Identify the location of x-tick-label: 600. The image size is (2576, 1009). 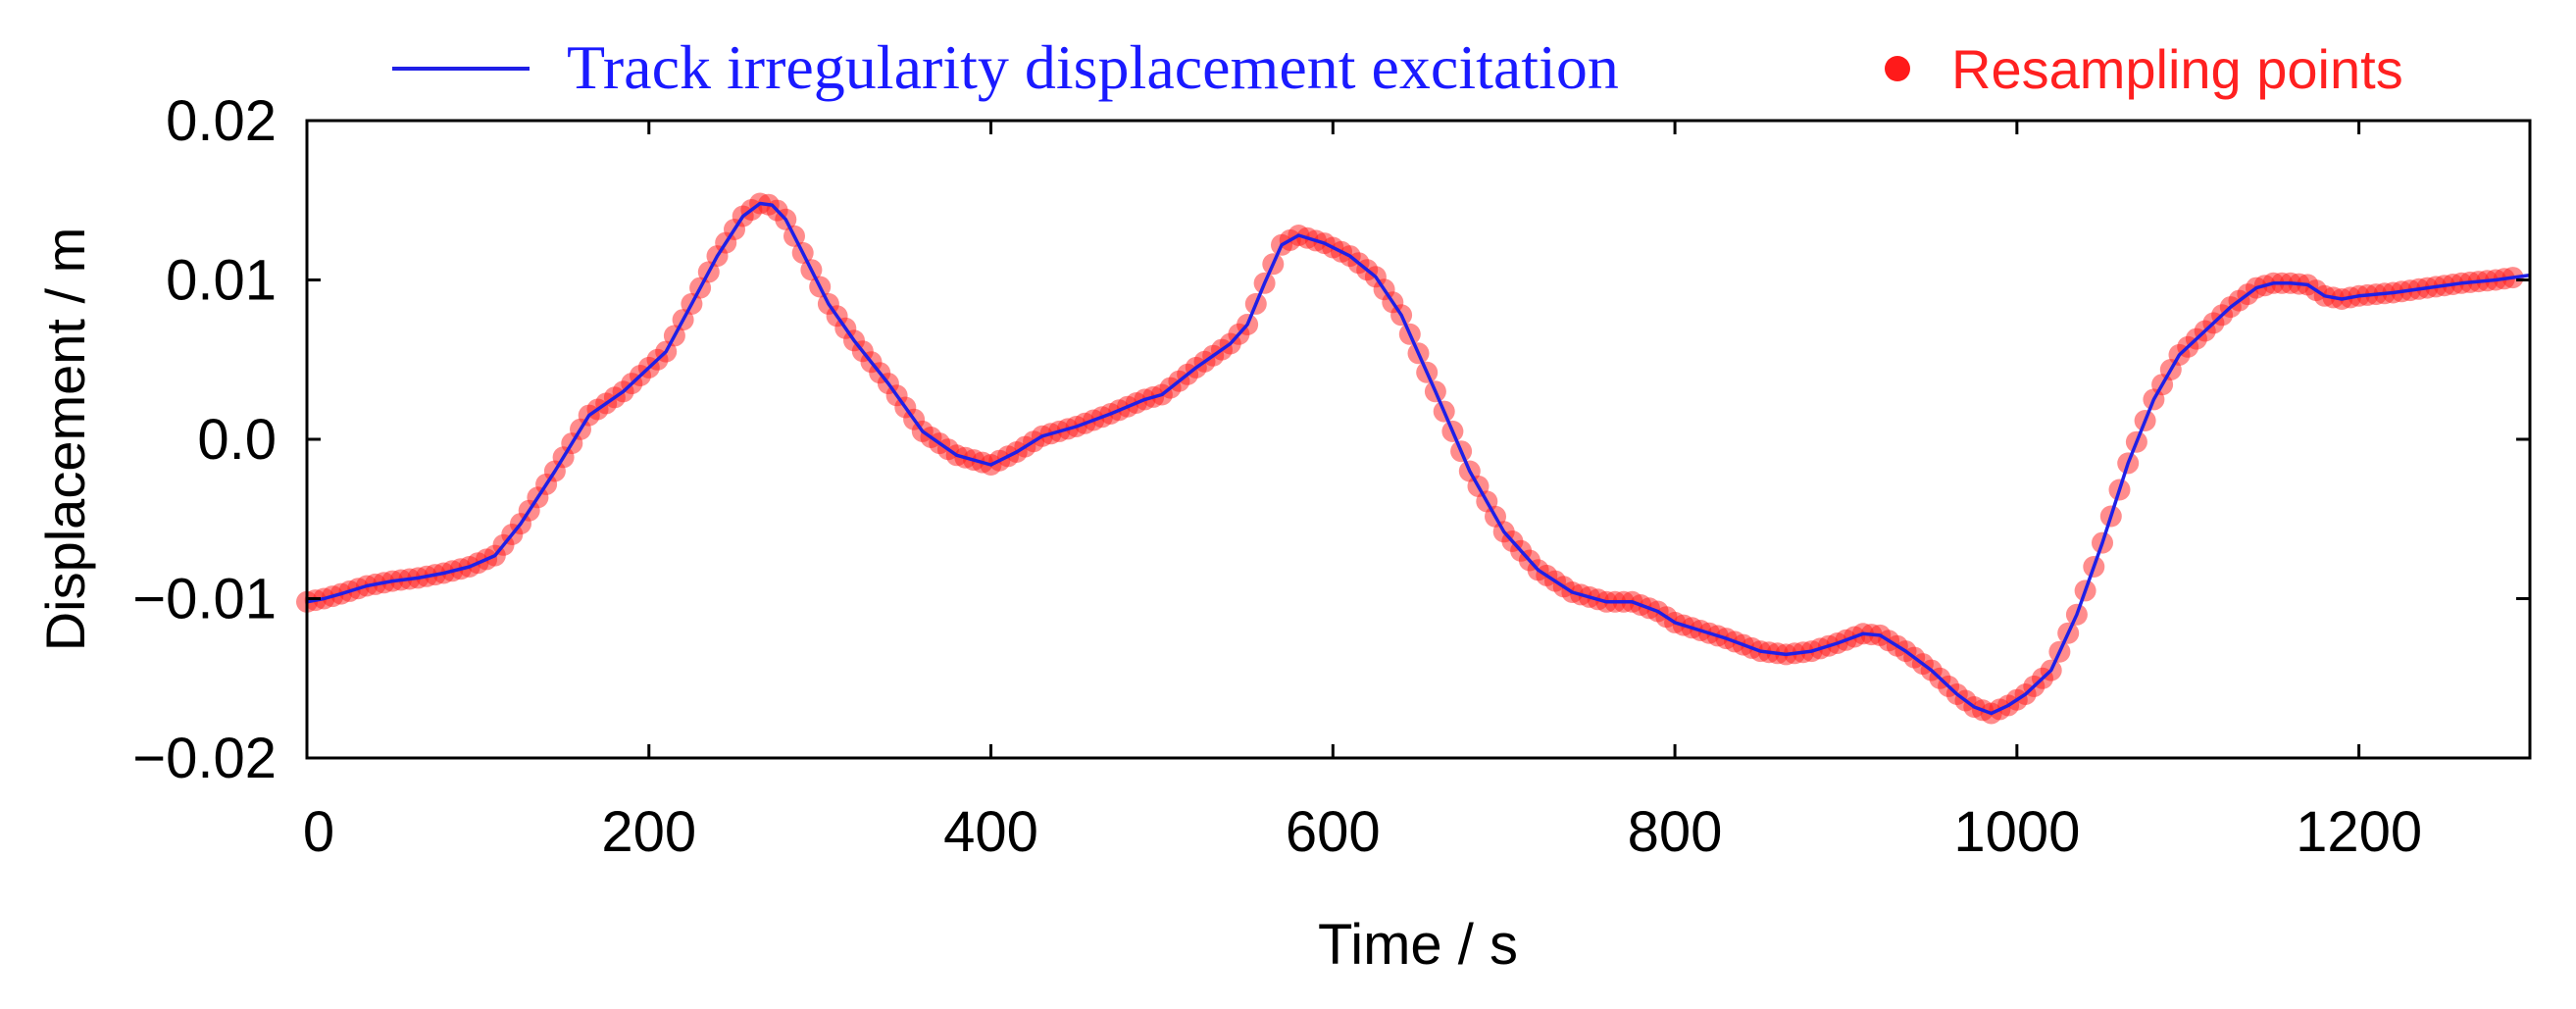
(1333, 832).